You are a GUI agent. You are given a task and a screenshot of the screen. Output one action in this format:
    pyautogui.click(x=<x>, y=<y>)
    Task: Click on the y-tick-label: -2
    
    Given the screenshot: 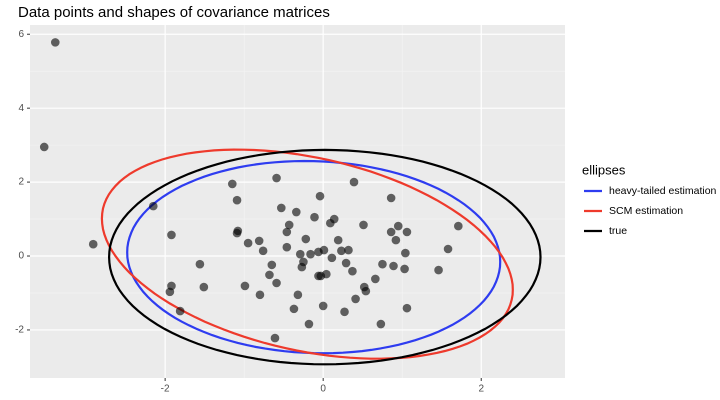 What is the action you would take?
    pyautogui.click(x=19, y=330)
    